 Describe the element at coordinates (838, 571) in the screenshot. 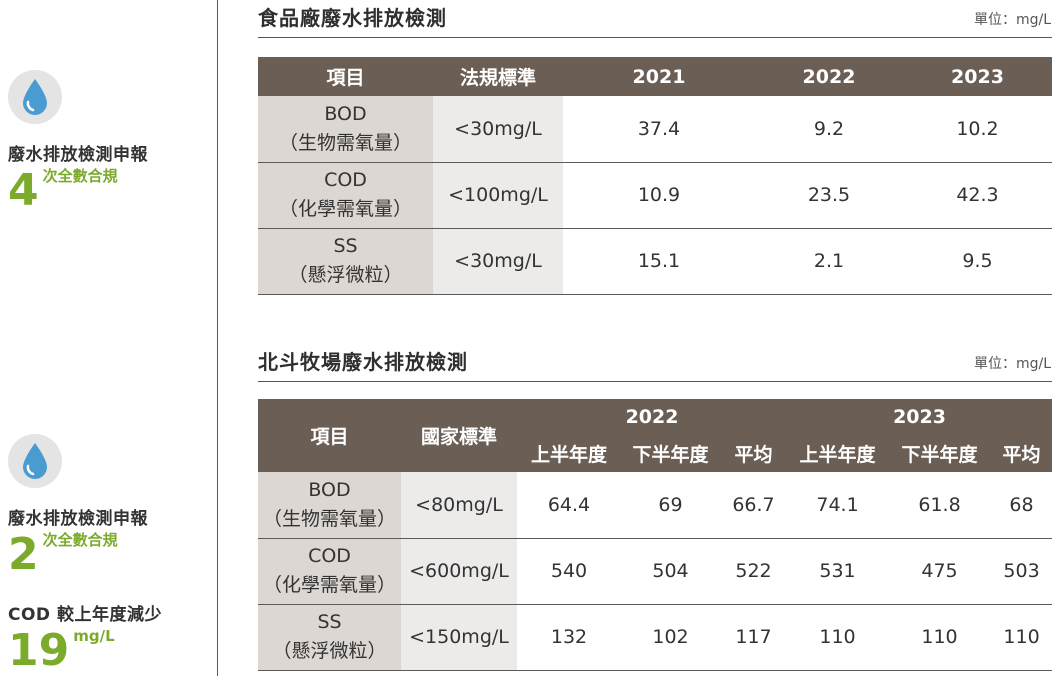

I see `value-cell: 531` at that location.